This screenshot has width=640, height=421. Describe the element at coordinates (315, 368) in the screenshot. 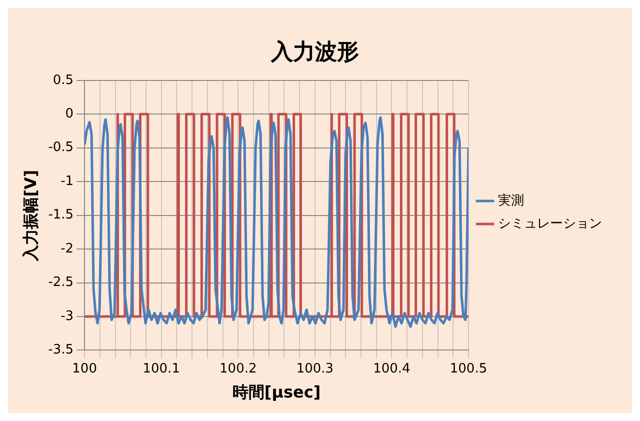

I see `x-tick-label: 100.3` at that location.